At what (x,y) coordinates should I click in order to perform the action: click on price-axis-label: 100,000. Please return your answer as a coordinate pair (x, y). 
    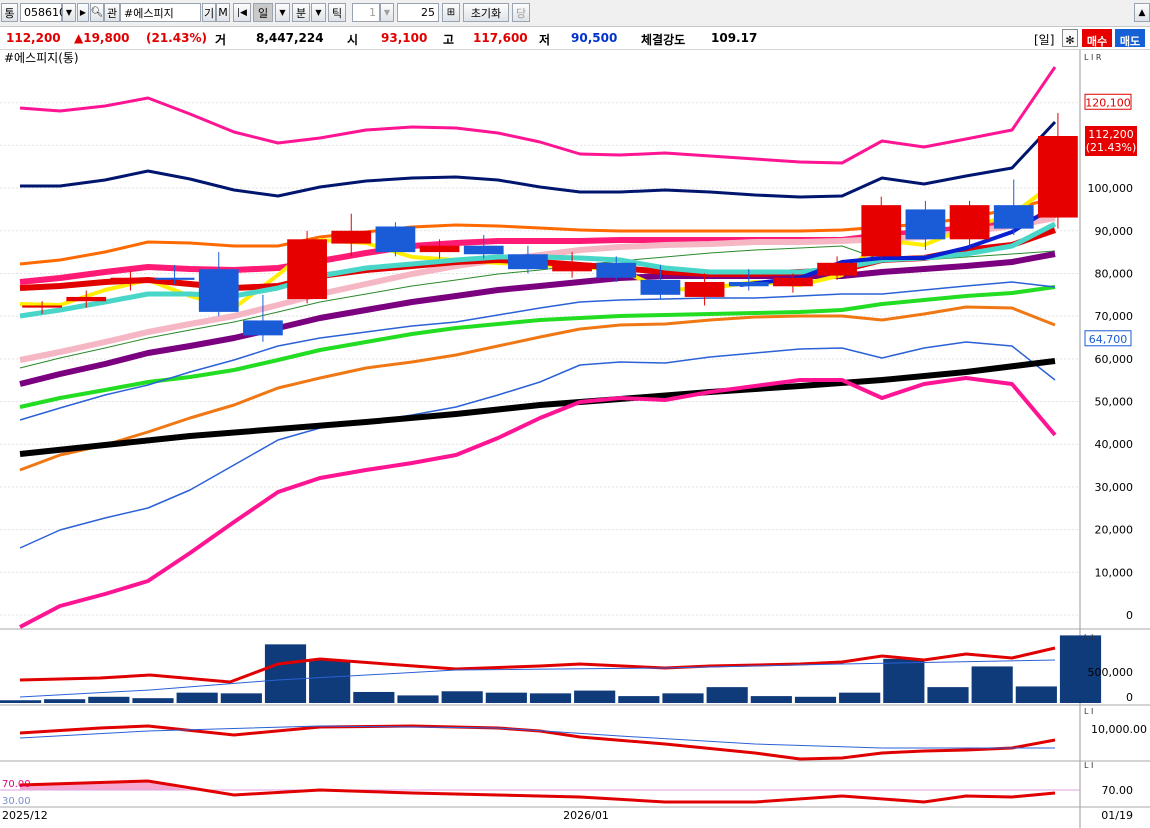
    Looking at the image, I should click on (1111, 188).